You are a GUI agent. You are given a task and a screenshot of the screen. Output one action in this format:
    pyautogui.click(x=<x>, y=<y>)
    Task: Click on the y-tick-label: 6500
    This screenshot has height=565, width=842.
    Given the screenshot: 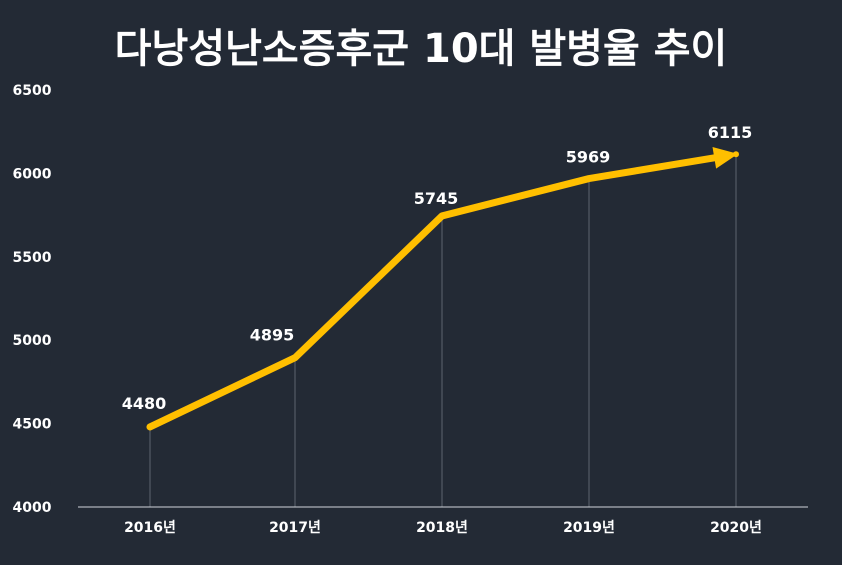 What is the action you would take?
    pyautogui.click(x=32, y=91)
    